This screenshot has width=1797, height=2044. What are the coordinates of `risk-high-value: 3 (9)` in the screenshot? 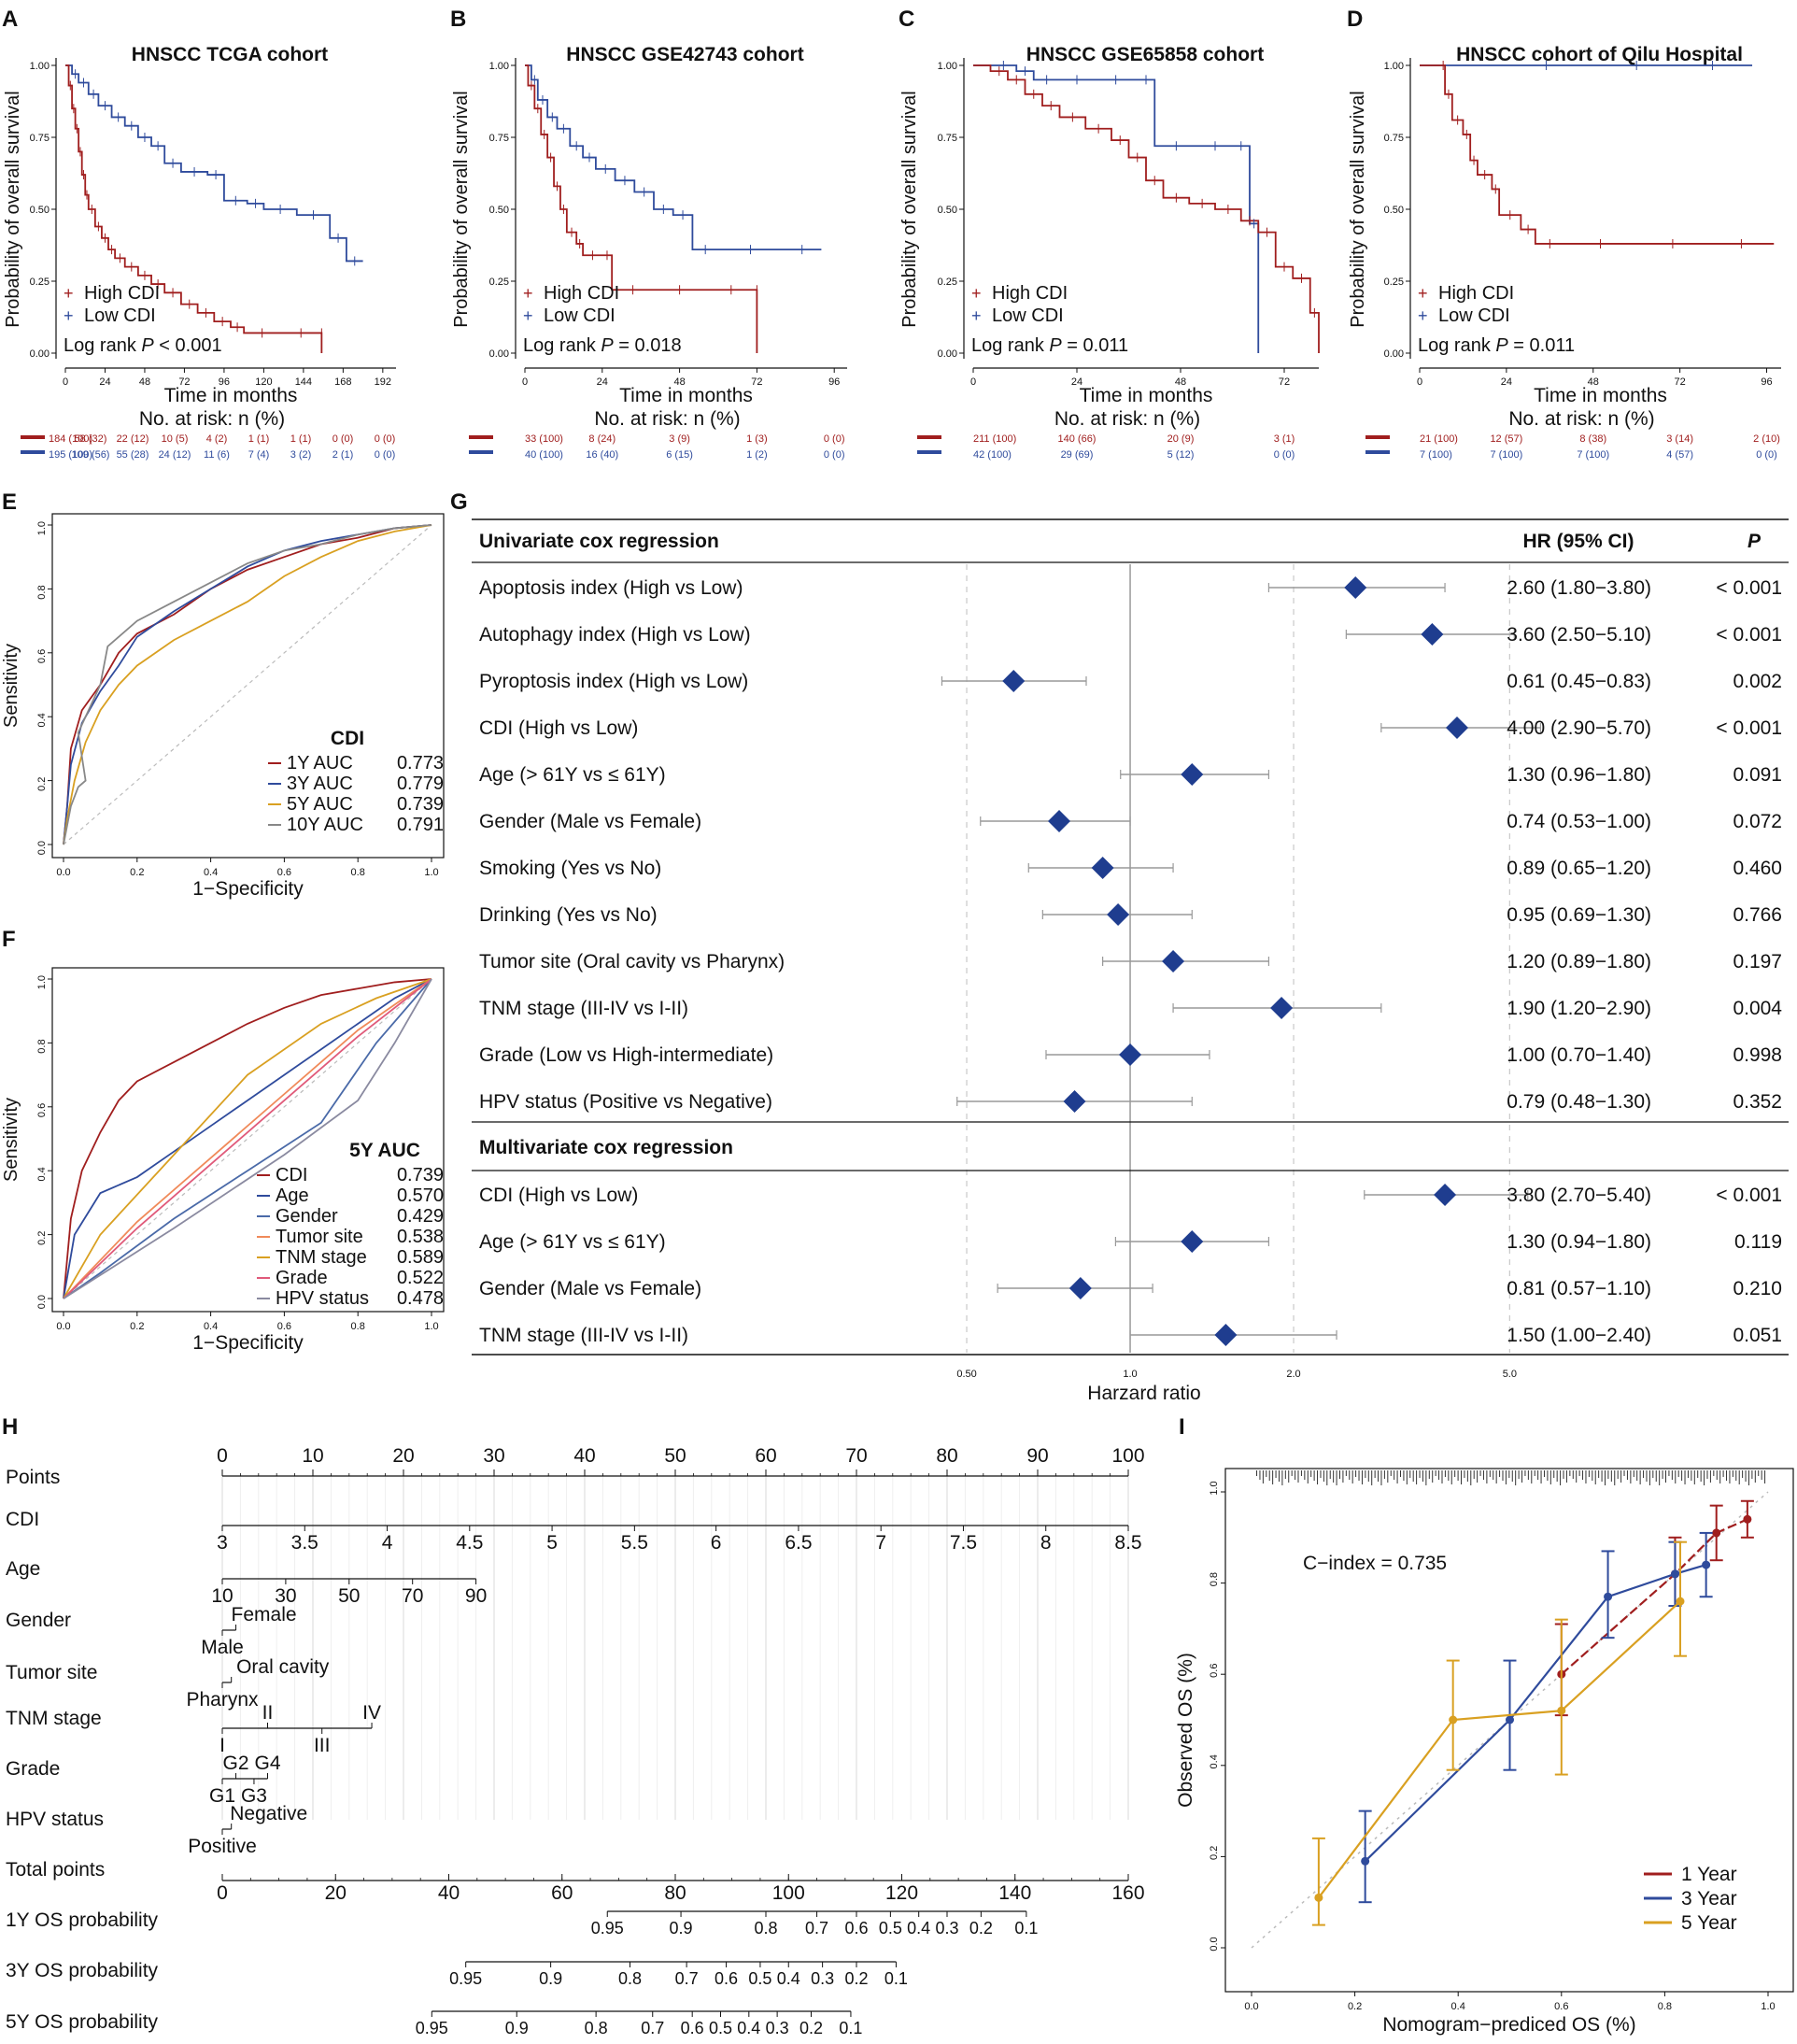 It's located at (679, 439).